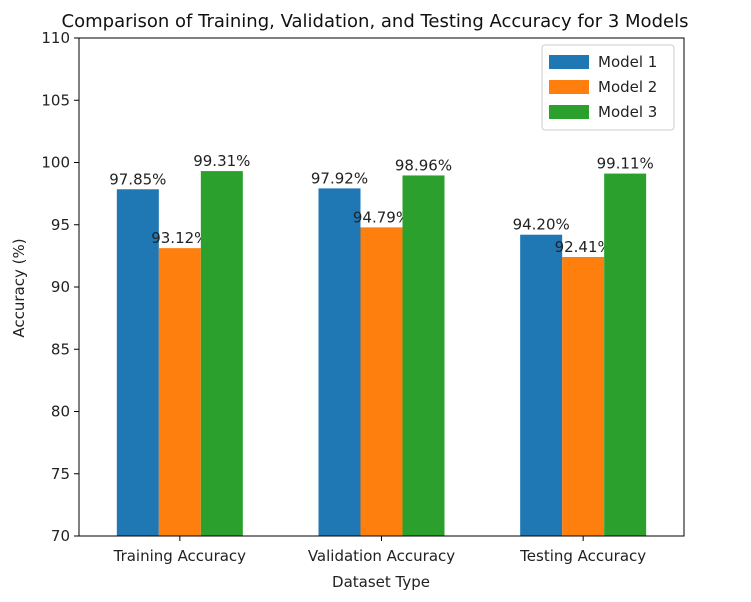 The height and width of the screenshot is (602, 751). Describe the element at coordinates (60, 474) in the screenshot. I see `y-tick-label-1: 75` at that location.